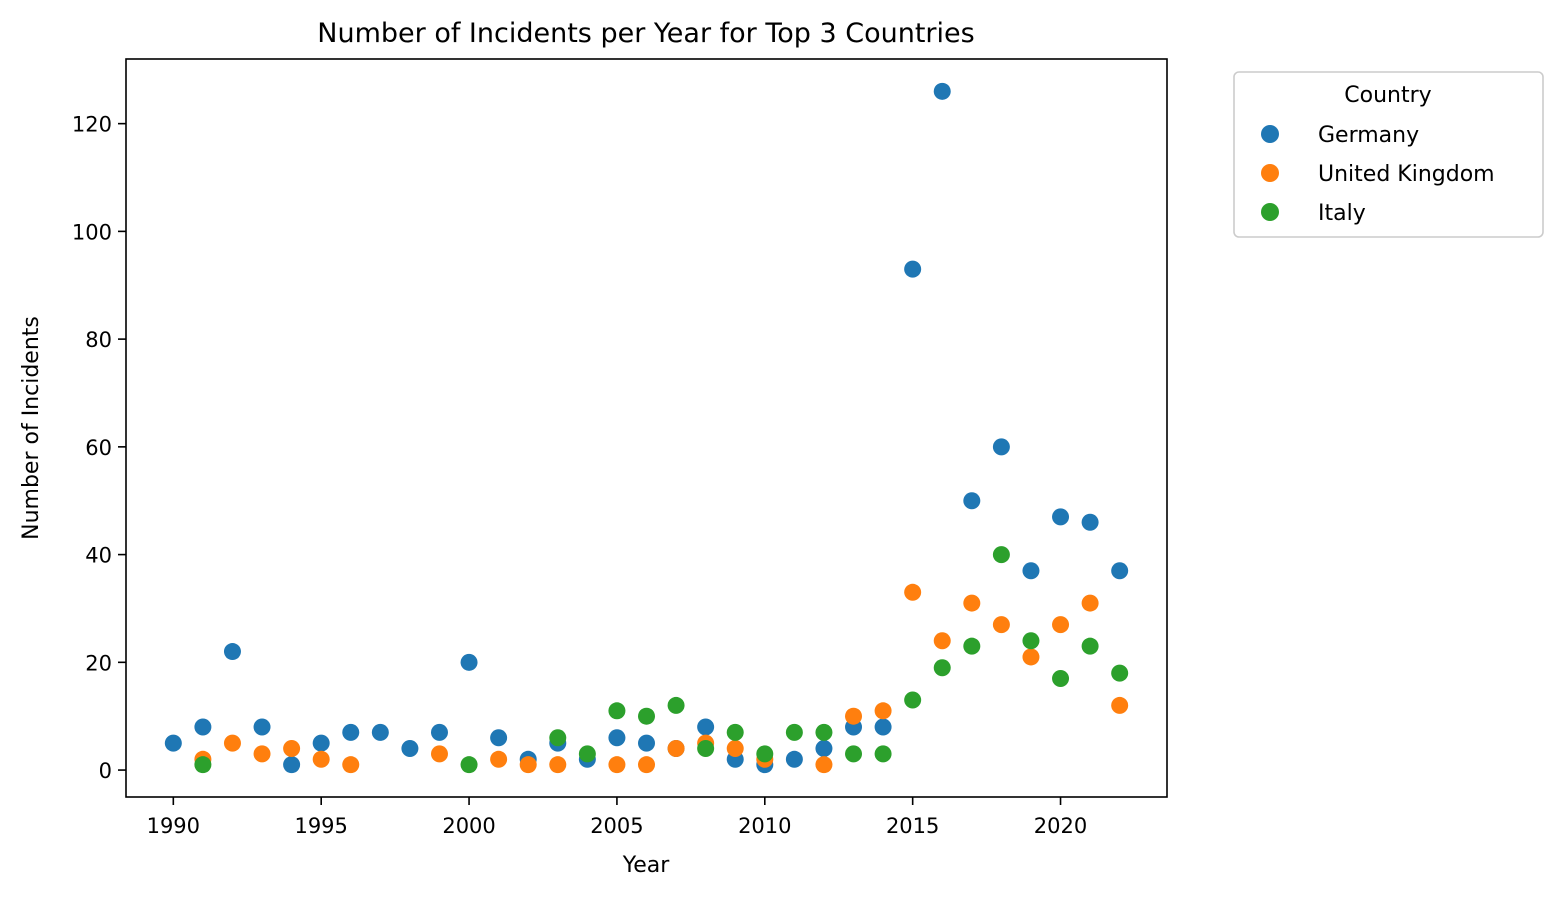  Describe the element at coordinates (1060, 826) in the screenshot. I see `x-tick-label: 2020` at that location.